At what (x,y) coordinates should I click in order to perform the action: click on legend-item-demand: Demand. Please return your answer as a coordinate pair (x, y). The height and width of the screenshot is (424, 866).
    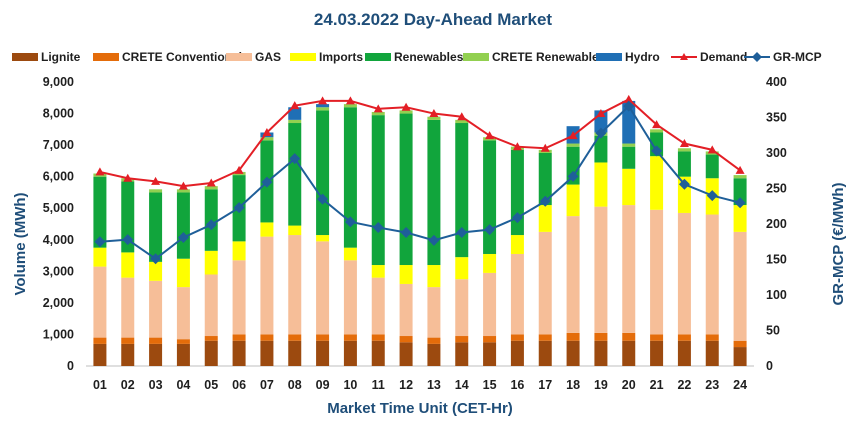
    Looking at the image, I should click on (709, 57).